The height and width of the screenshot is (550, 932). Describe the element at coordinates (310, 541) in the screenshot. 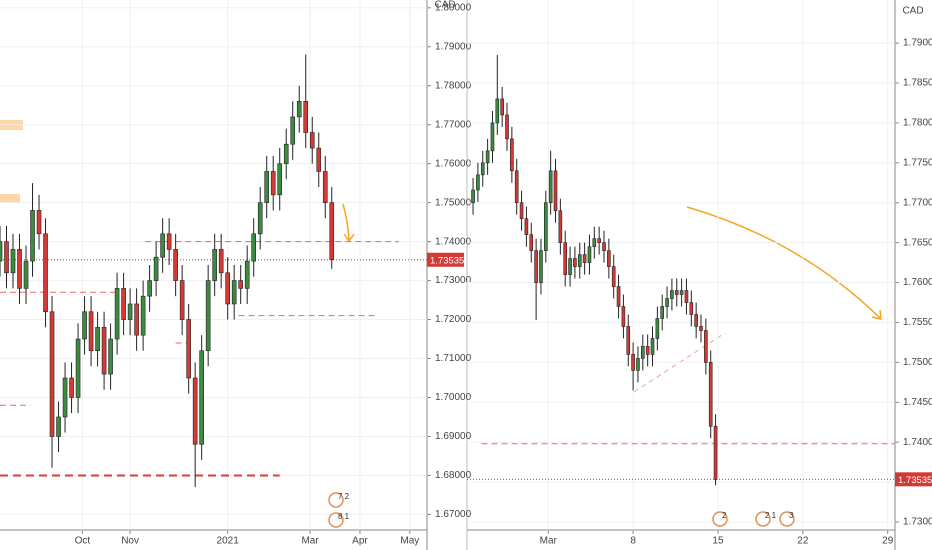

I see `x-tick-label: Mar` at that location.